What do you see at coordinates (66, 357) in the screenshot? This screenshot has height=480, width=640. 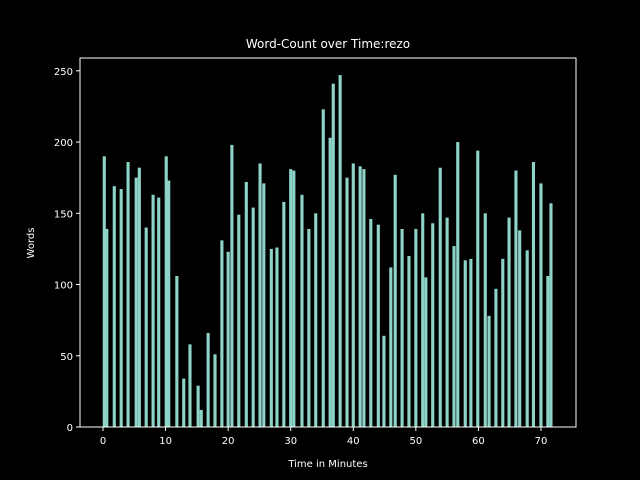 I see `y-tick-label: 50` at bounding box center [66, 357].